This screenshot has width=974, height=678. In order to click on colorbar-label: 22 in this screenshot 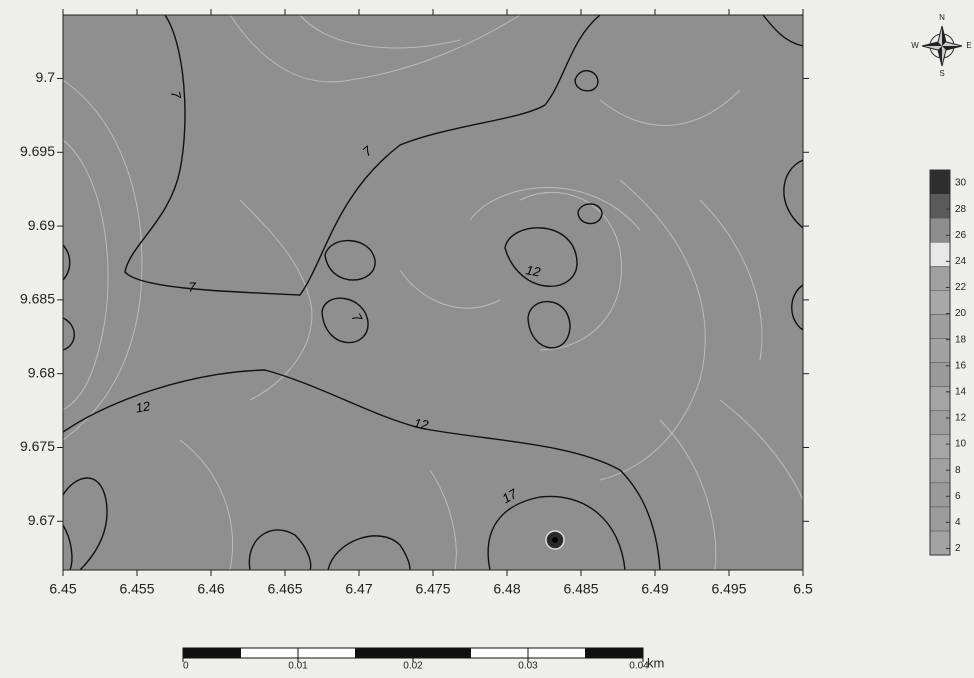, I will do `click(961, 287)`.